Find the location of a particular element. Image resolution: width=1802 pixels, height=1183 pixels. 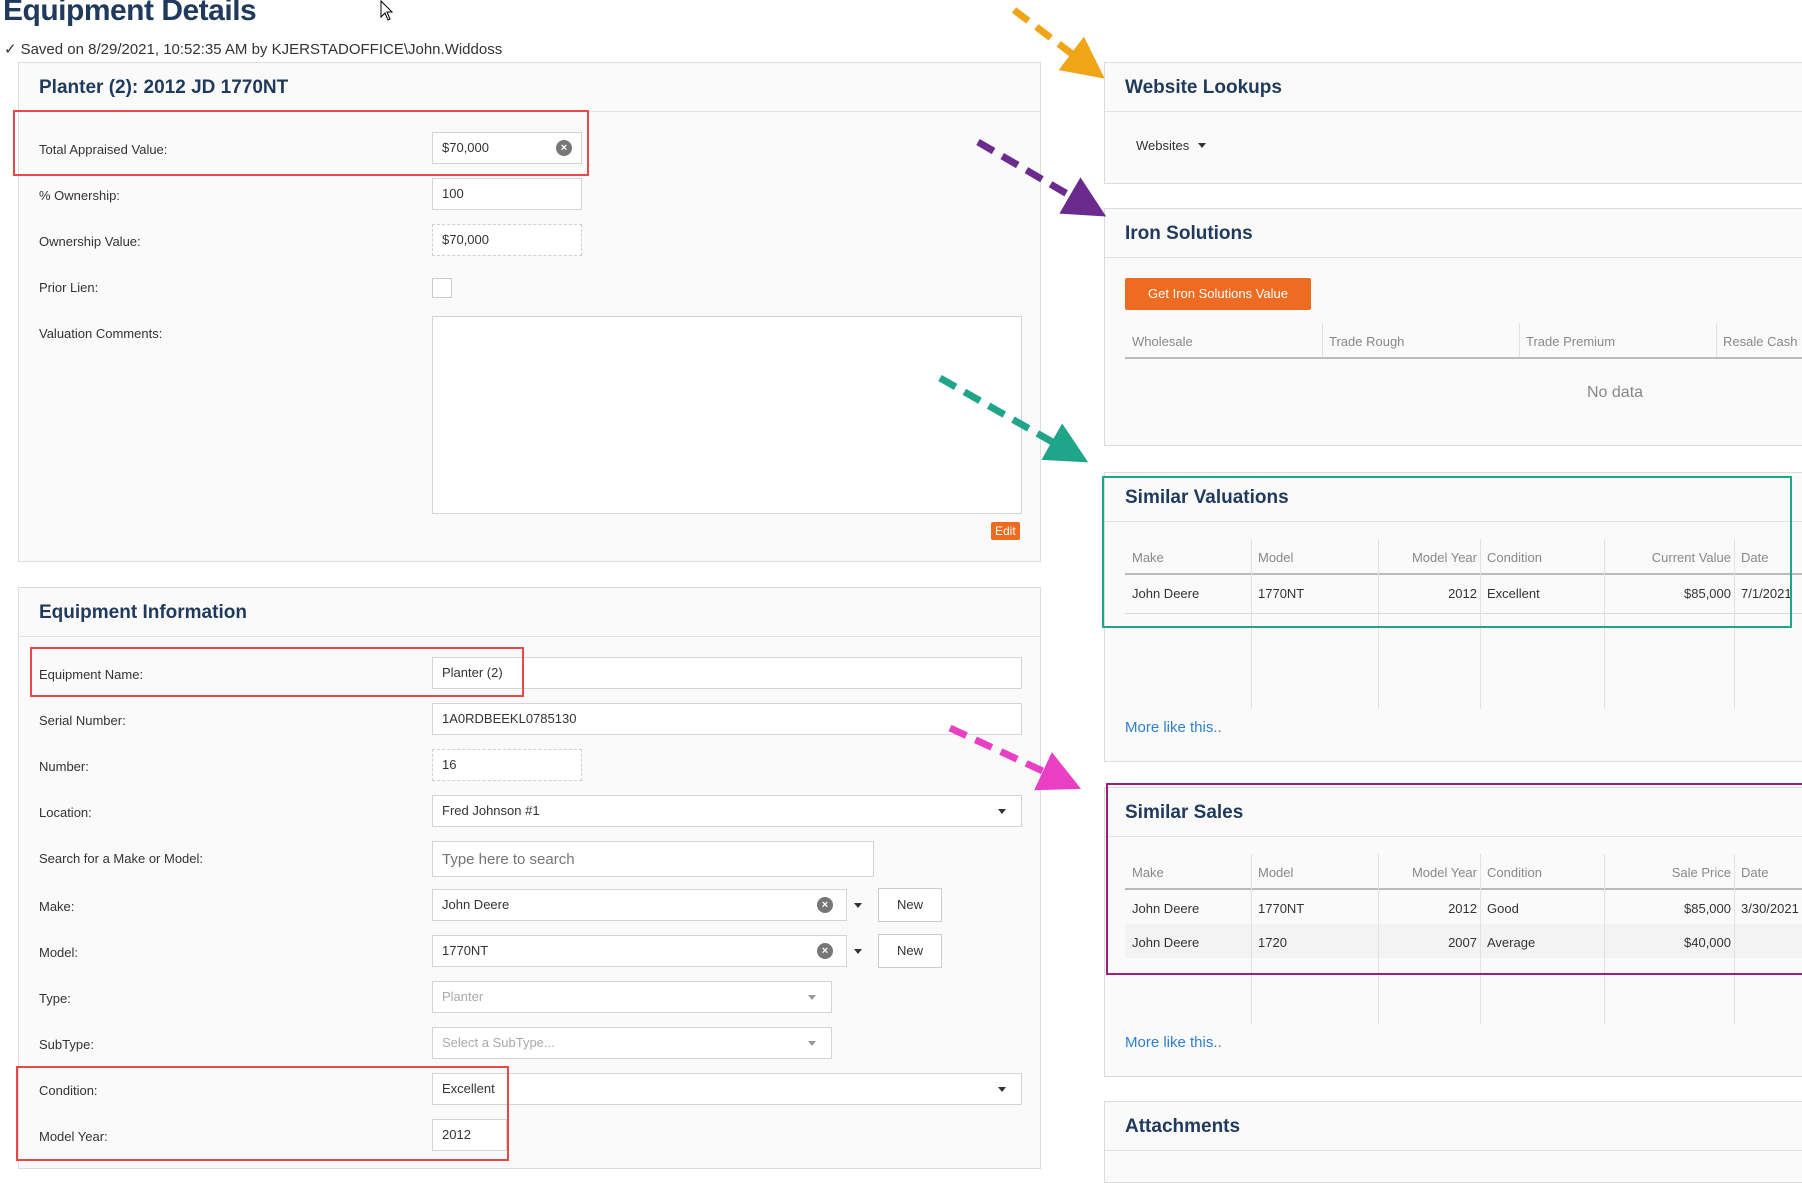

type-value: Planter is located at coordinates (463, 996).